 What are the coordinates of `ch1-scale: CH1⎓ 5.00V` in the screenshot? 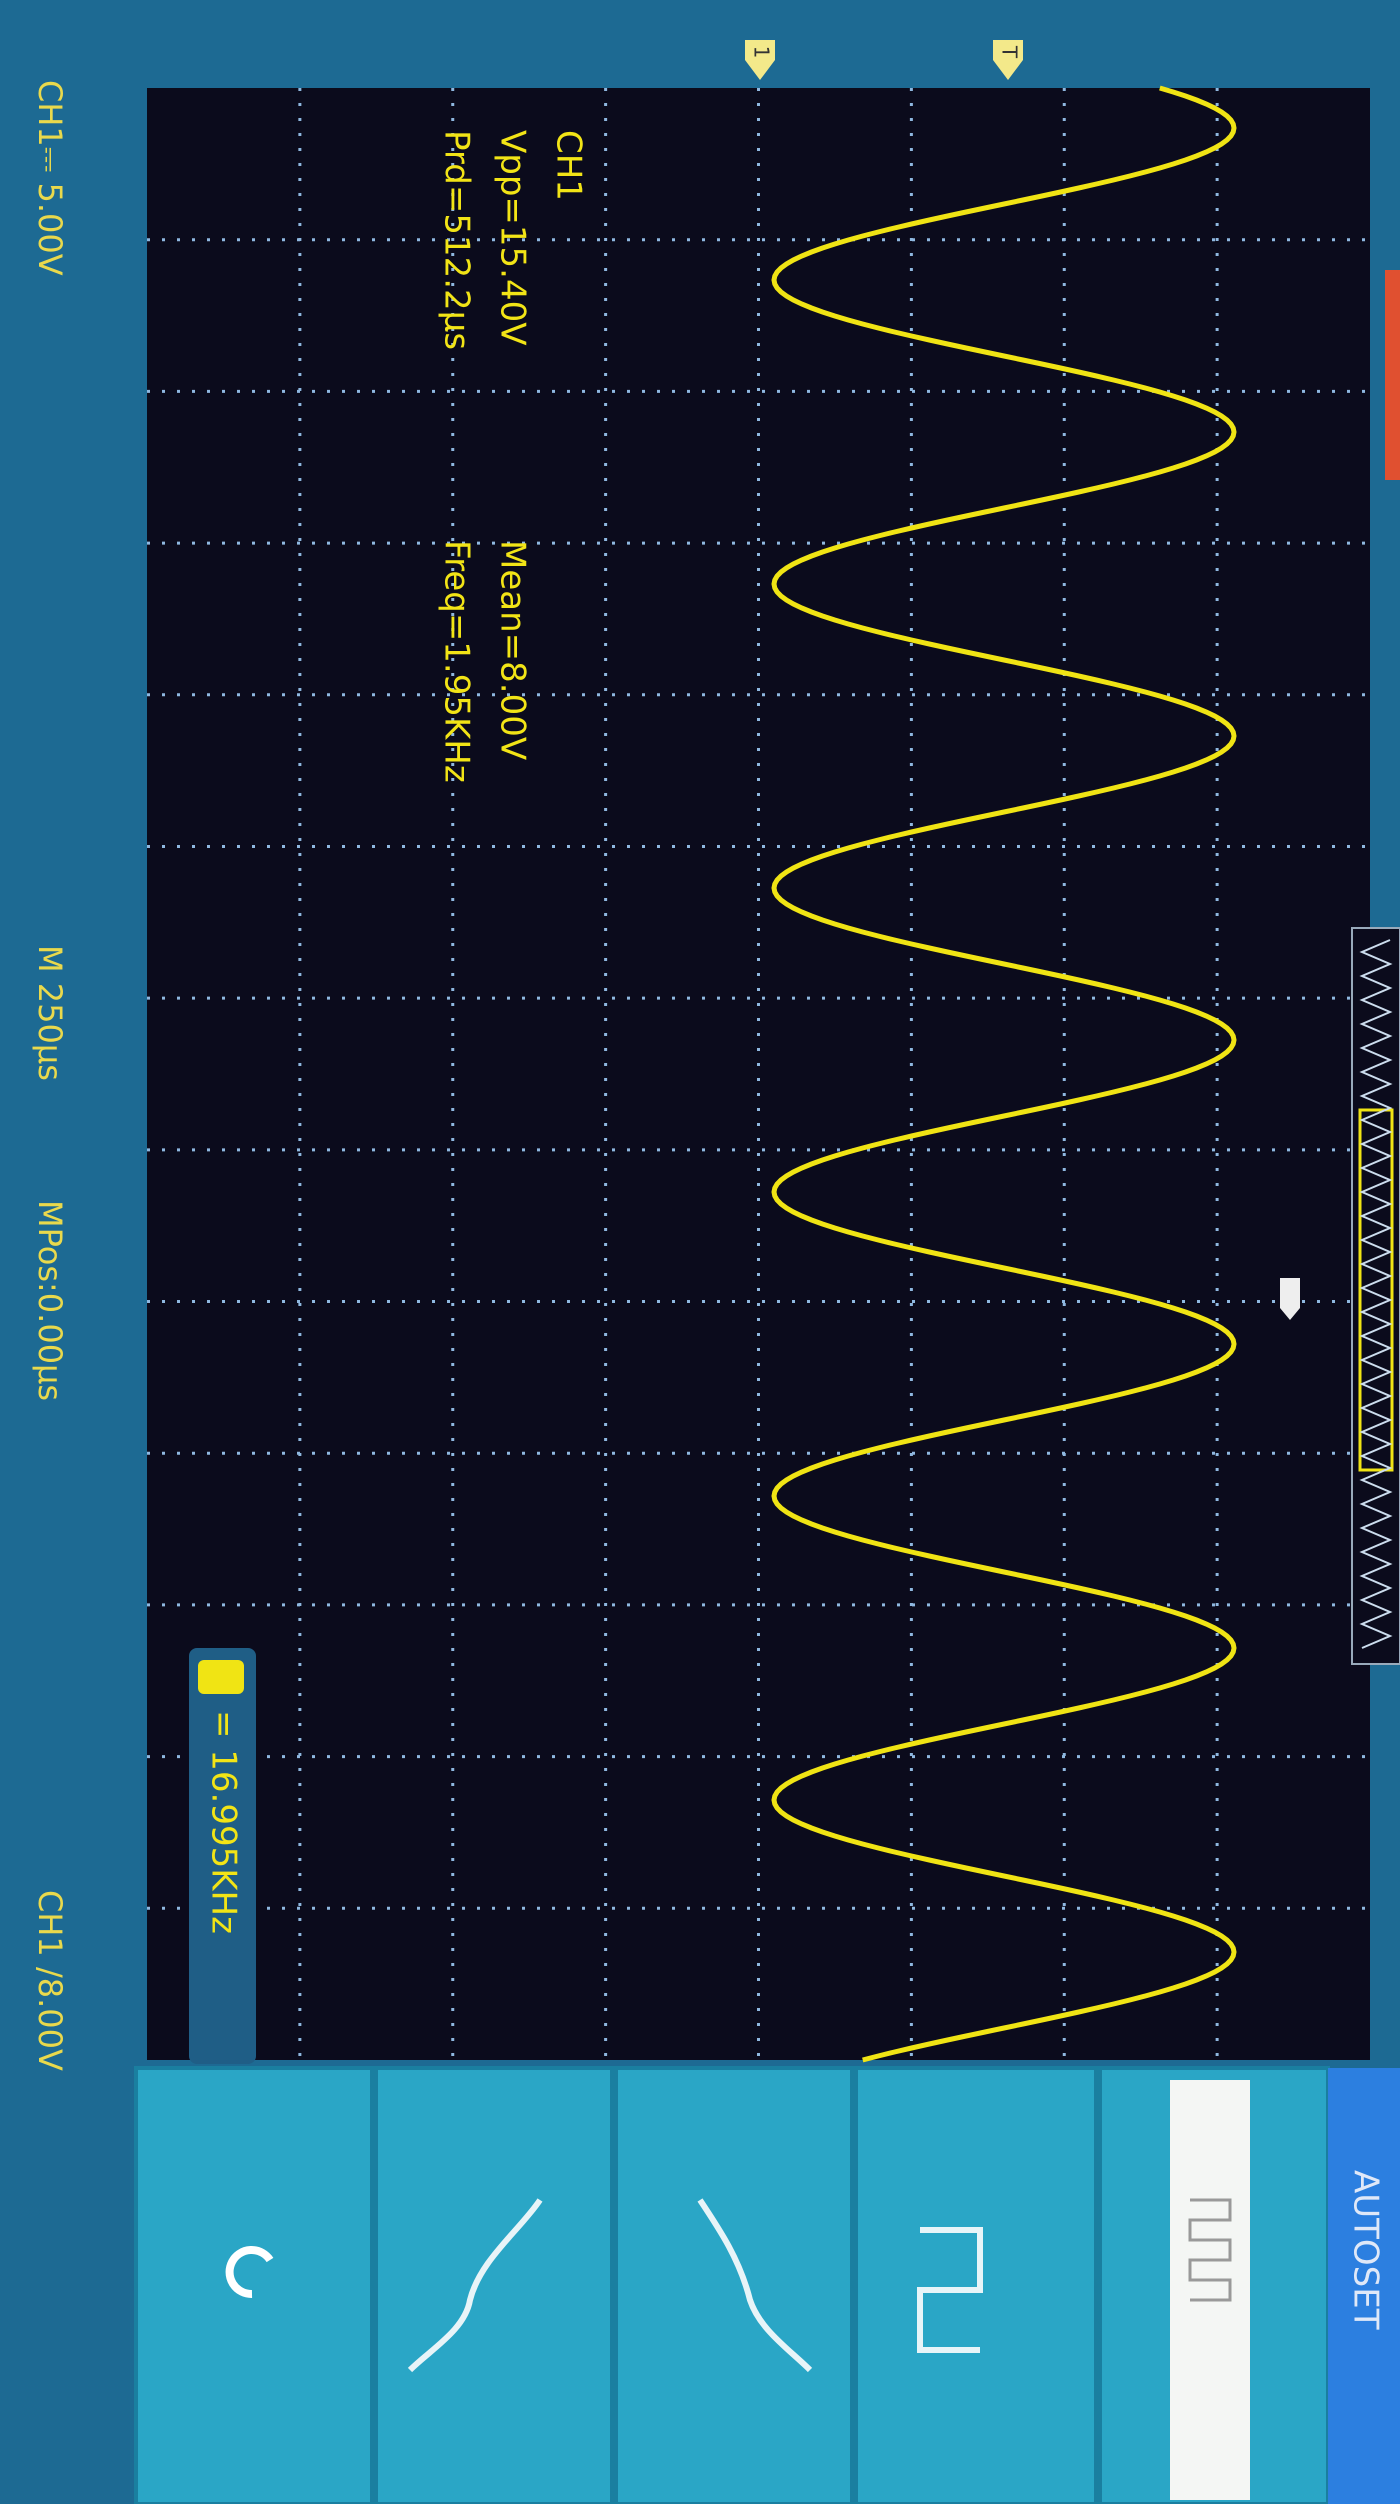 It's located at (50, 178).